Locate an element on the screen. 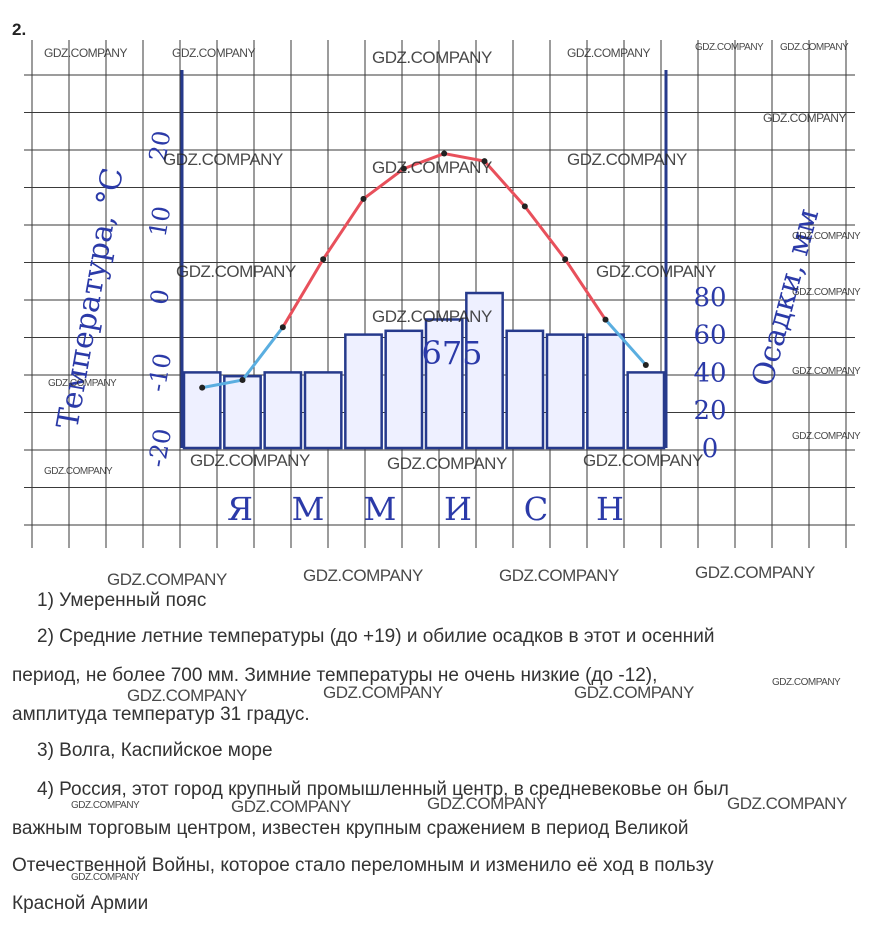  annual-total-label: 675 is located at coordinates (451, 353).